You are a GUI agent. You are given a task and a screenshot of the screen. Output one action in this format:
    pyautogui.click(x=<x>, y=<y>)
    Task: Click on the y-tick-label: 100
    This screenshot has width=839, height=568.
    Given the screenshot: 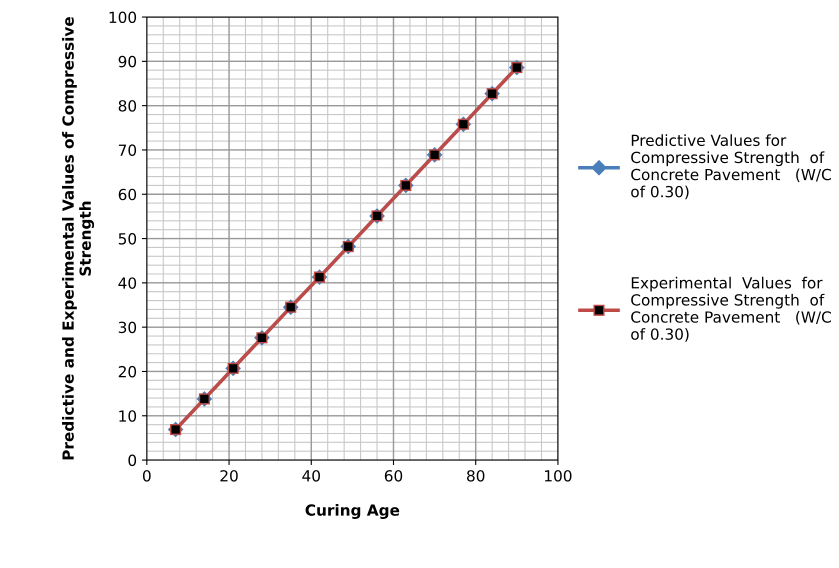 What is the action you would take?
    pyautogui.click(x=123, y=18)
    